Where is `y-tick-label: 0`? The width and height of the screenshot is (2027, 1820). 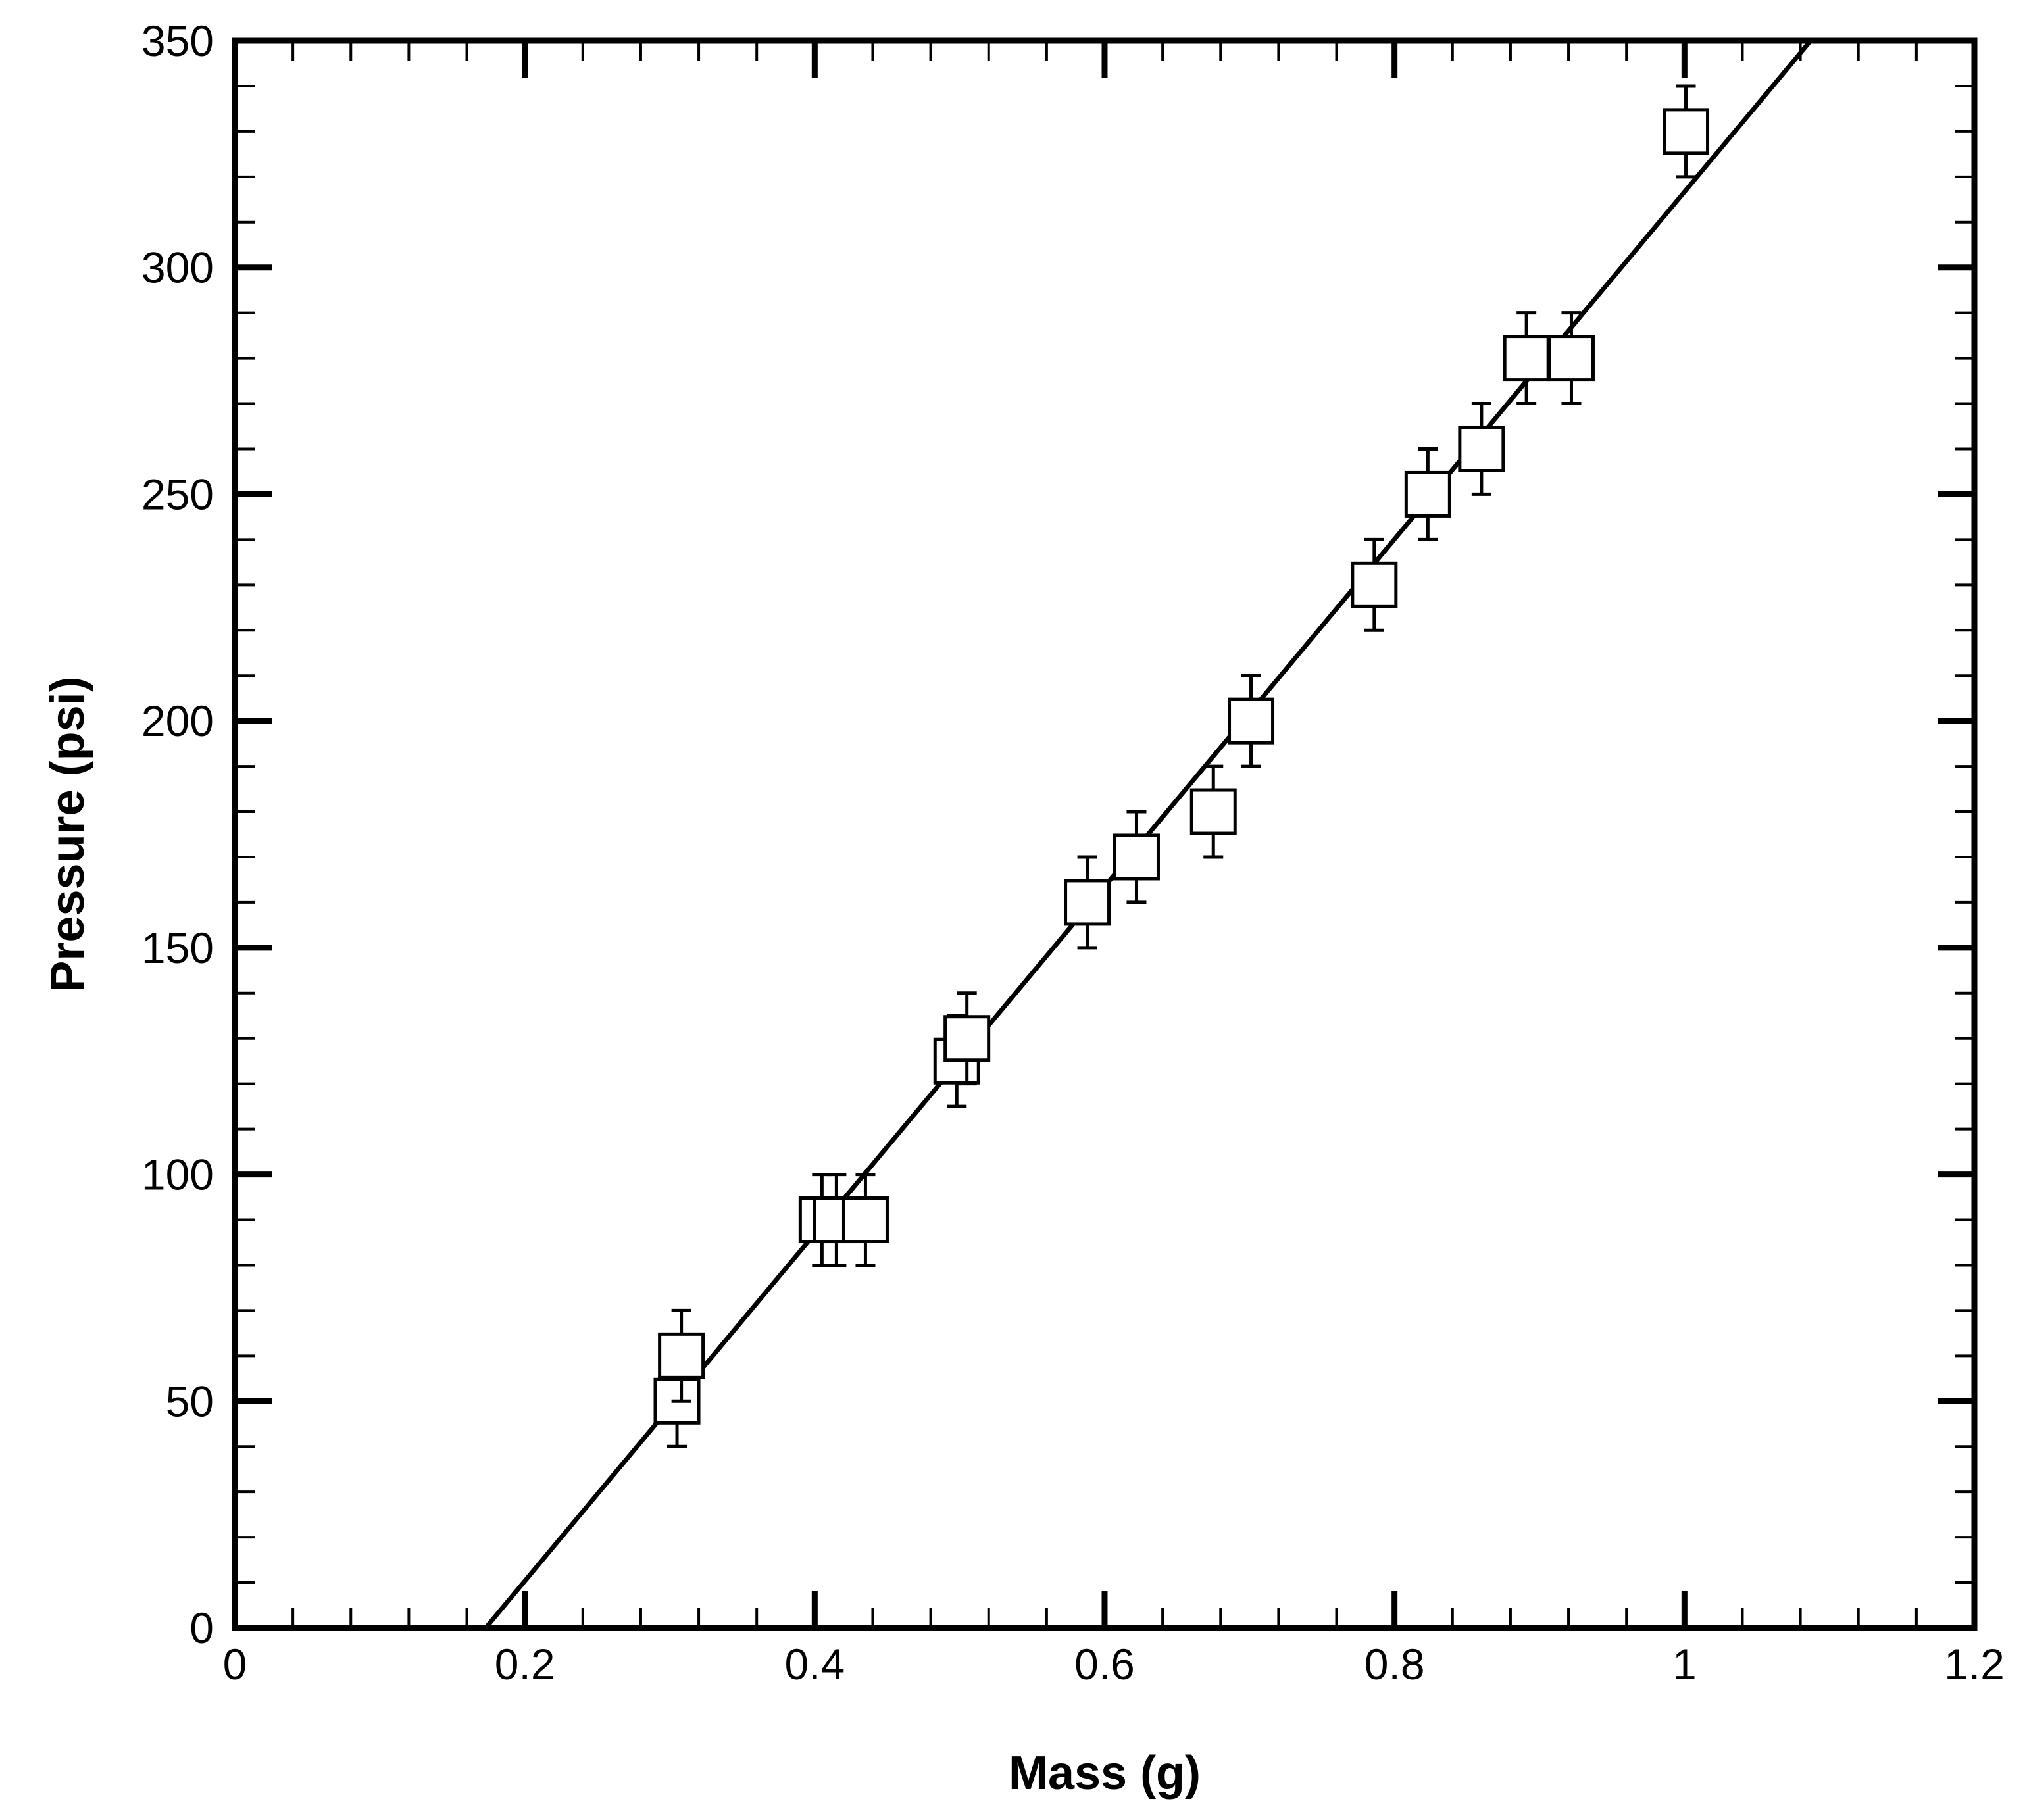
y-tick-label: 0 is located at coordinates (201, 1628).